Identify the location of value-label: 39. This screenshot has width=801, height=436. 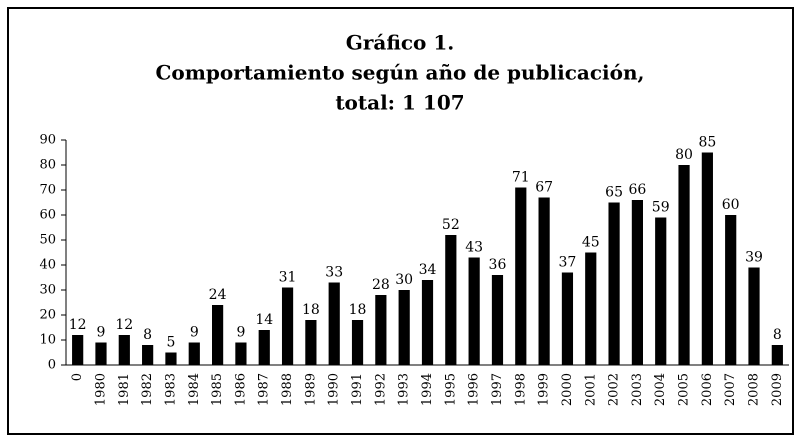
(754, 258).